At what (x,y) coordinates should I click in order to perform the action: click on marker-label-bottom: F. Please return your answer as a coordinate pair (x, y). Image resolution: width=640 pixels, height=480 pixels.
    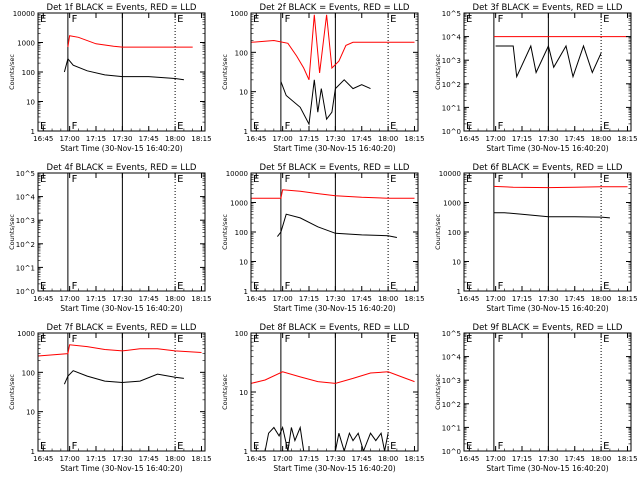
    Looking at the image, I should click on (501, 126).